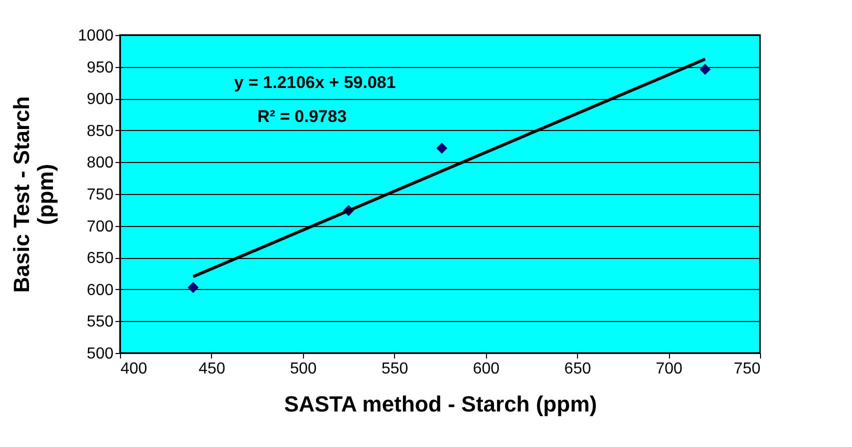 The height and width of the screenshot is (447, 852). I want to click on x-axis-title: SASTA method - Starch (ppm), so click(440, 404).